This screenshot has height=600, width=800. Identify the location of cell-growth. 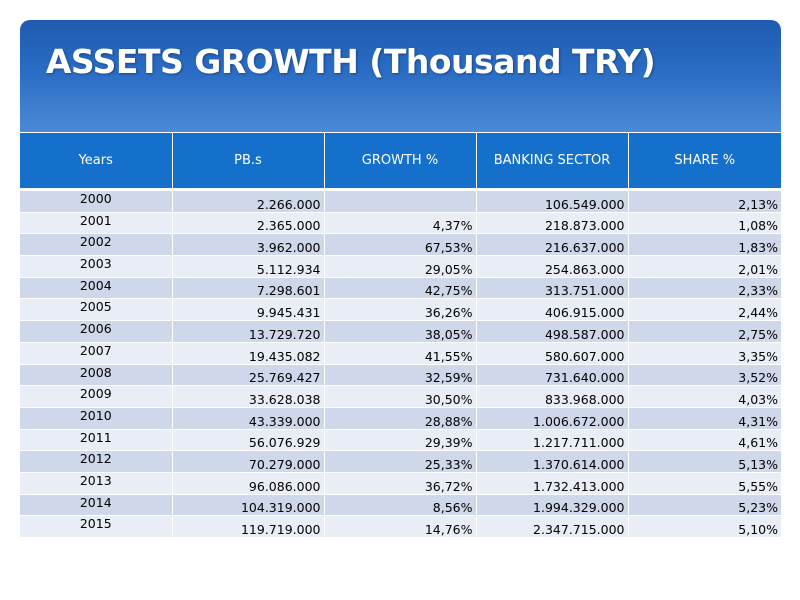
(400, 201).